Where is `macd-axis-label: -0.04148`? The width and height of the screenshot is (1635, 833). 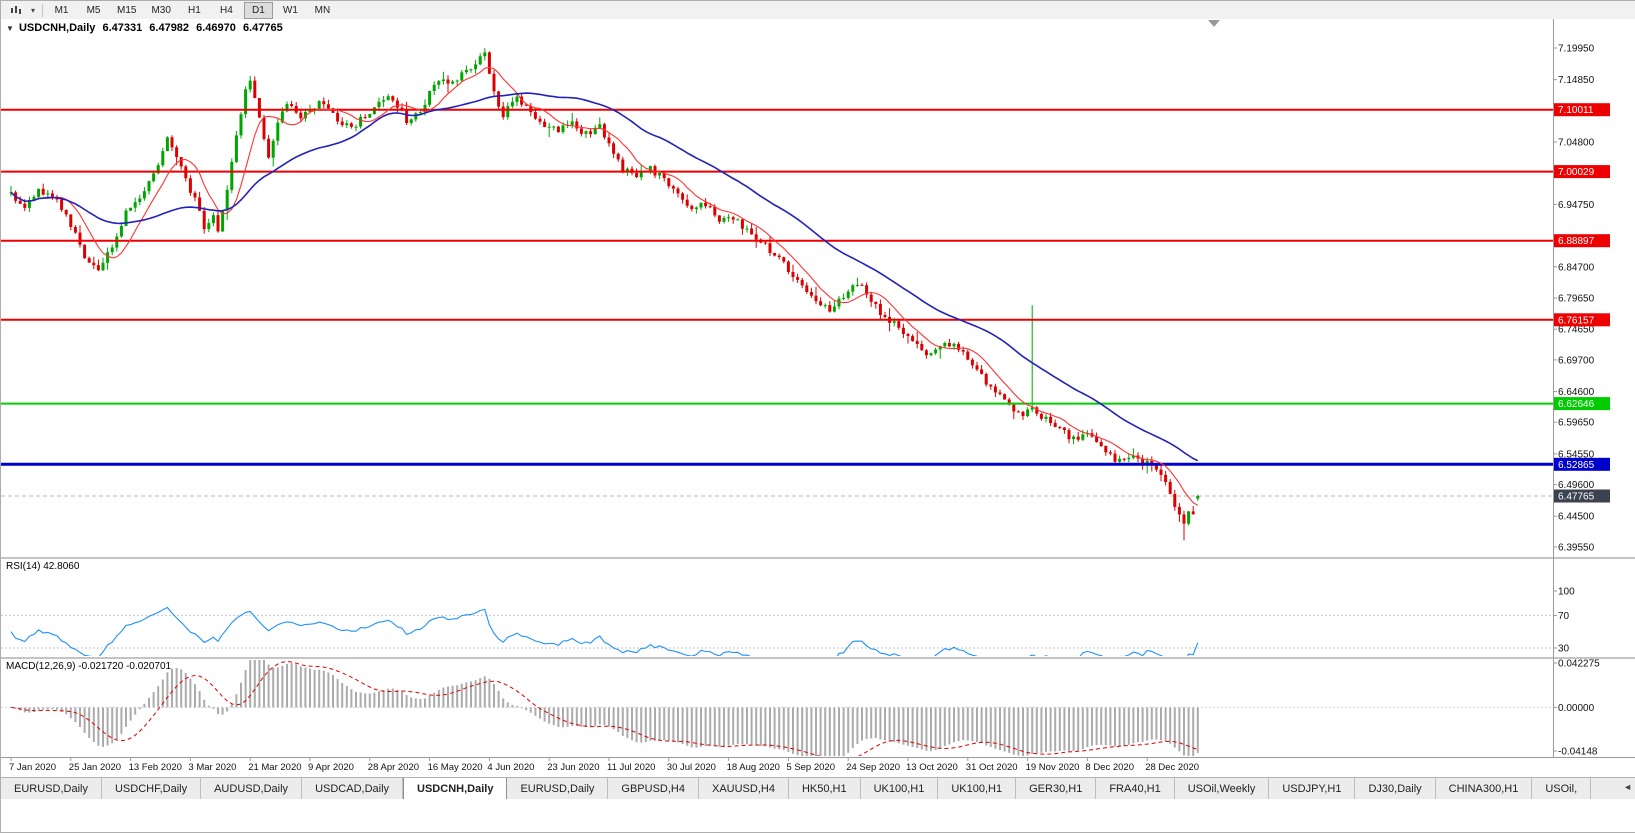 macd-axis-label: -0.04148 is located at coordinates (1578, 752).